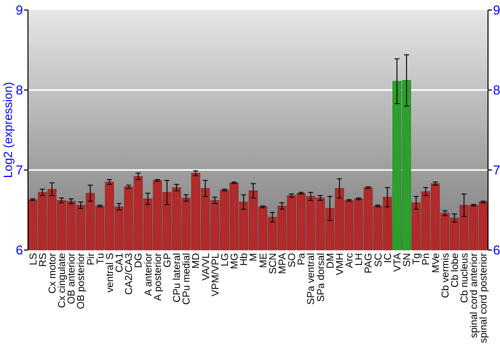 This screenshot has height=350, width=500. What do you see at coordinates (235, 261) in the screenshot?
I see `x-tick-label: MG` at bounding box center [235, 261].